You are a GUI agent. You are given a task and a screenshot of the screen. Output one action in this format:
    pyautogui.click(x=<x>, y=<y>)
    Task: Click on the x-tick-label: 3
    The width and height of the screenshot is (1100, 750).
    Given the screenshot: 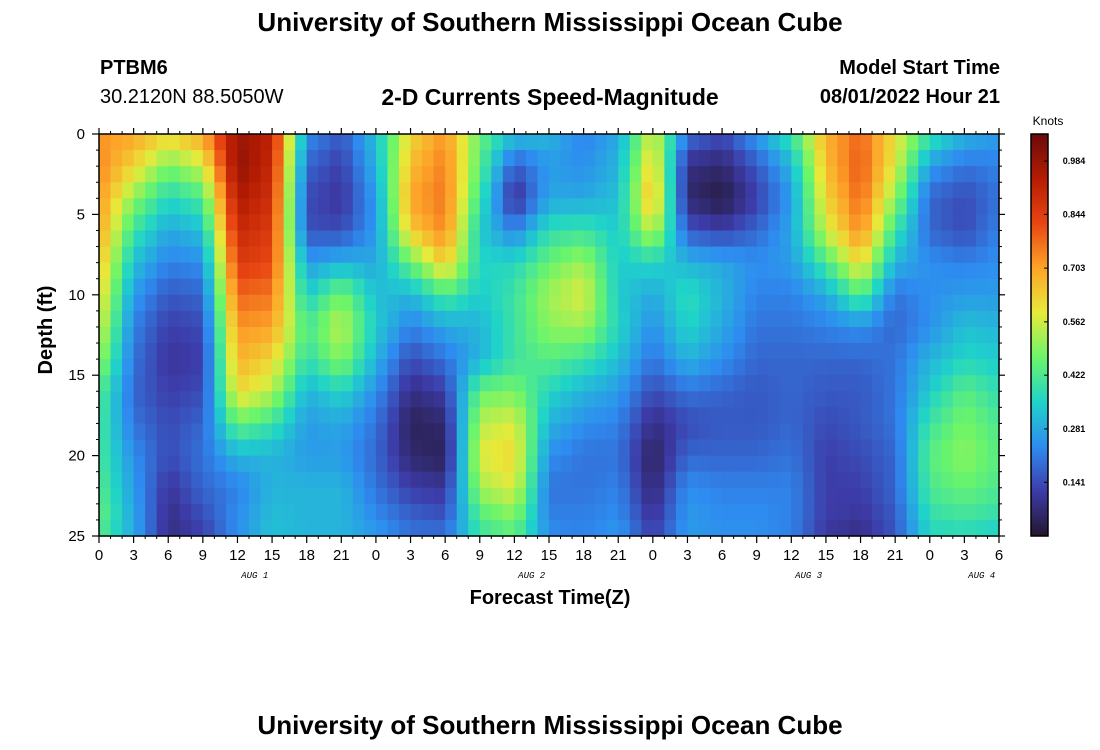 What is the action you would take?
    pyautogui.click(x=133, y=555)
    